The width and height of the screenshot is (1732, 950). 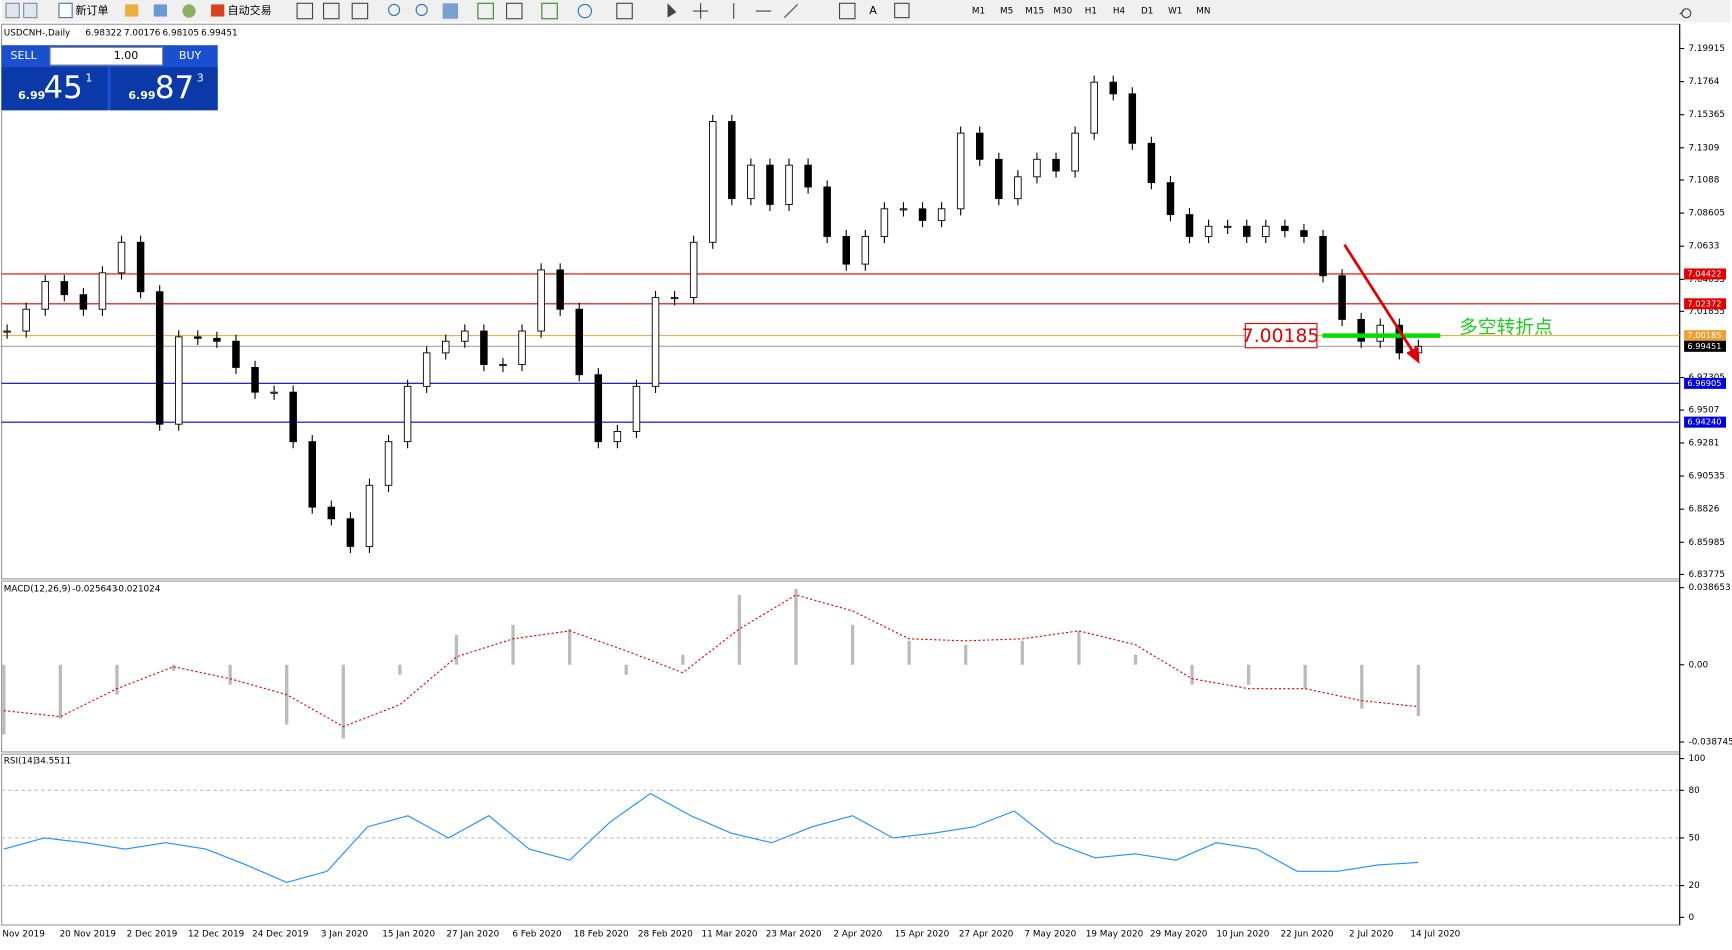 What do you see at coordinates (1380, 300) in the screenshot?
I see `trend-arrow` at bounding box center [1380, 300].